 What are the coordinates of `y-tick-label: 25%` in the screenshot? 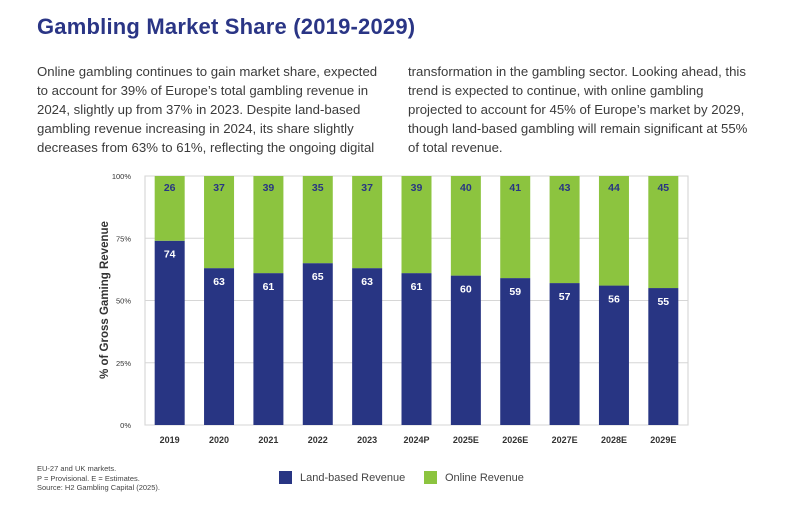 It's located at (123, 363).